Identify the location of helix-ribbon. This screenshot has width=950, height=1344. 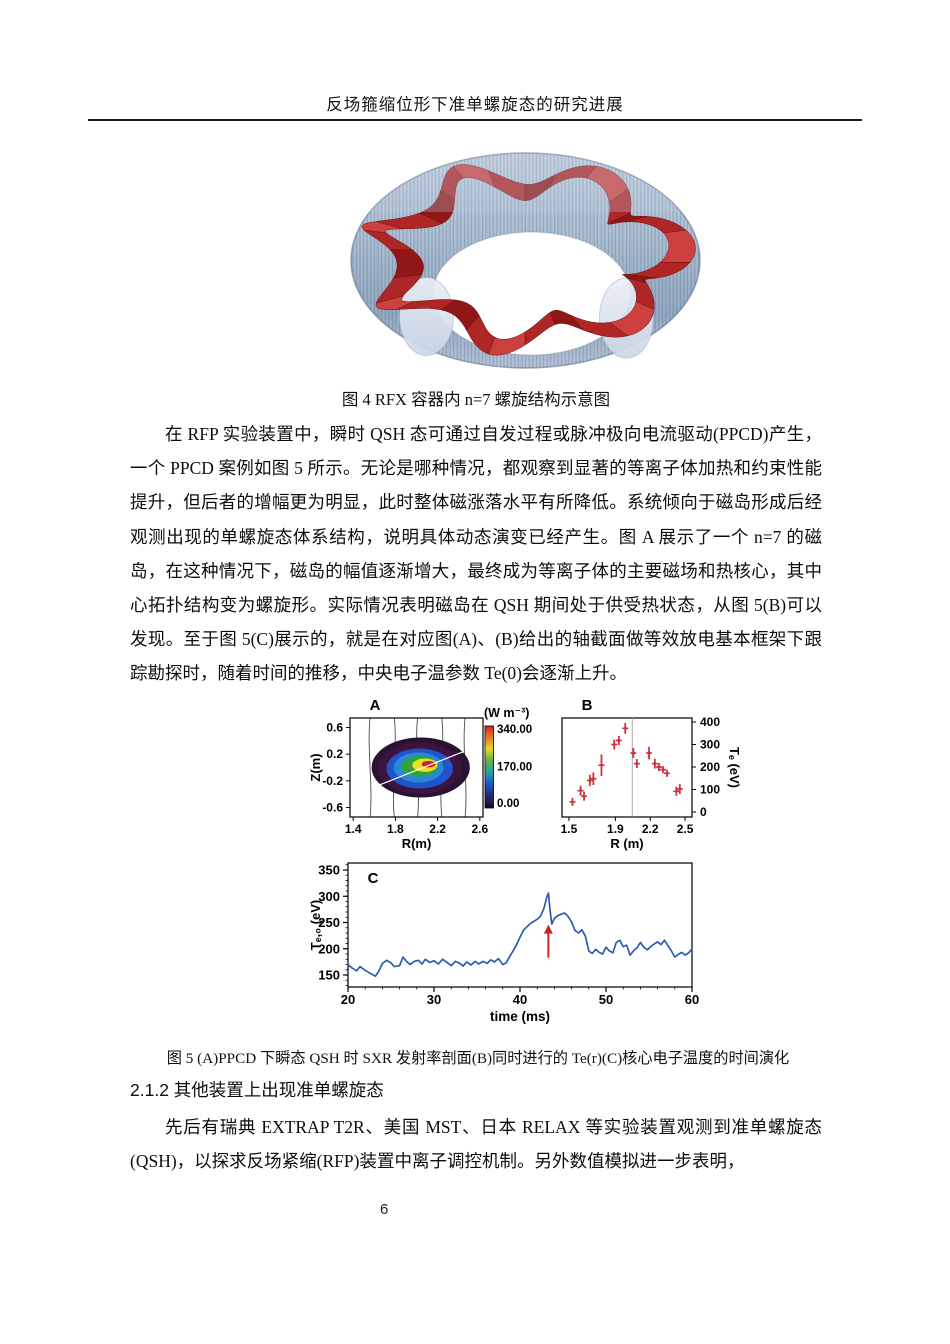
(528, 260).